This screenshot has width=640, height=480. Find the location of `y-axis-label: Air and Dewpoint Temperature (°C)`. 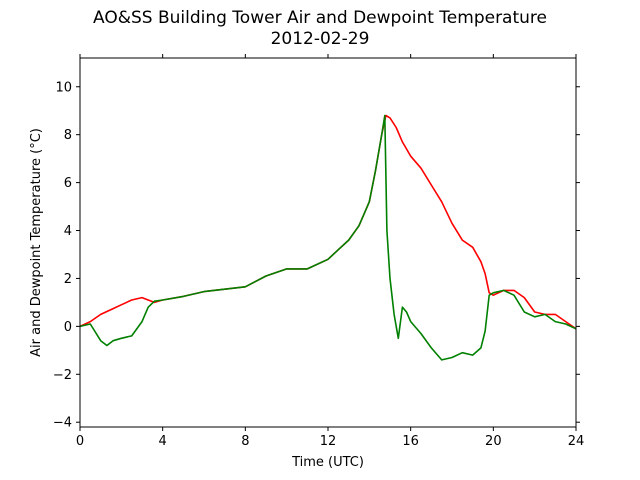

y-axis-label: Air and Dewpoint Temperature (°C) is located at coordinates (36, 242).